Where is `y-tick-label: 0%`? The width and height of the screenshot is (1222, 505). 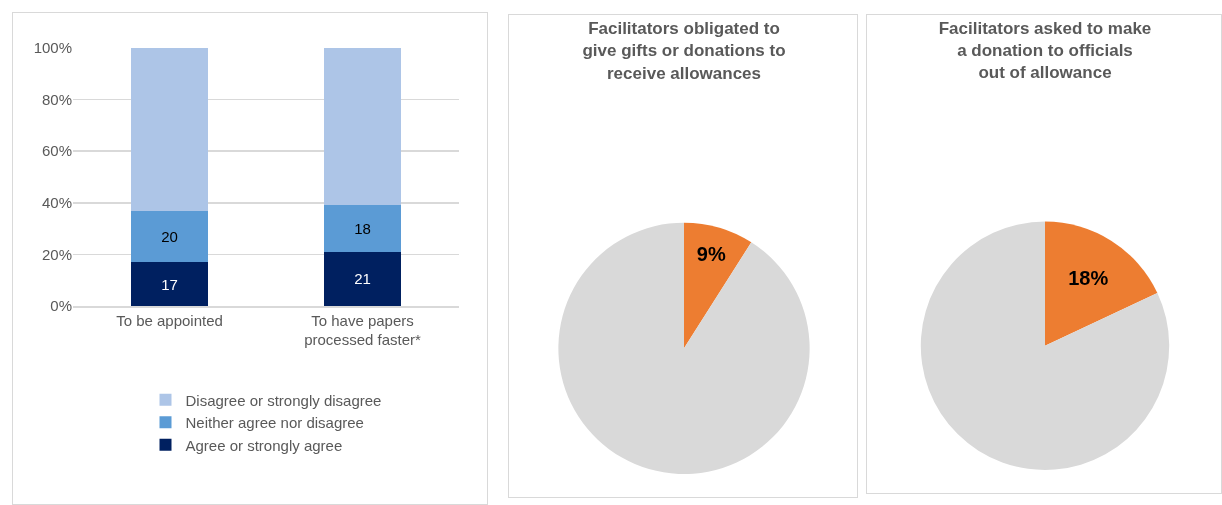 y-tick-label: 0% is located at coordinates (61, 306).